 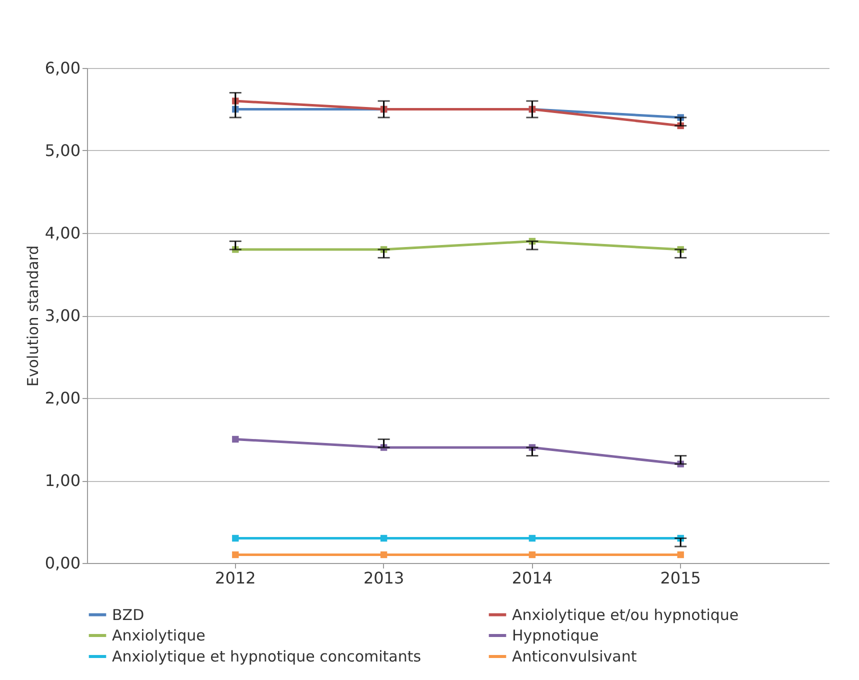 I want to click on legend-label: Anticonvulsivant, so click(x=574, y=657).